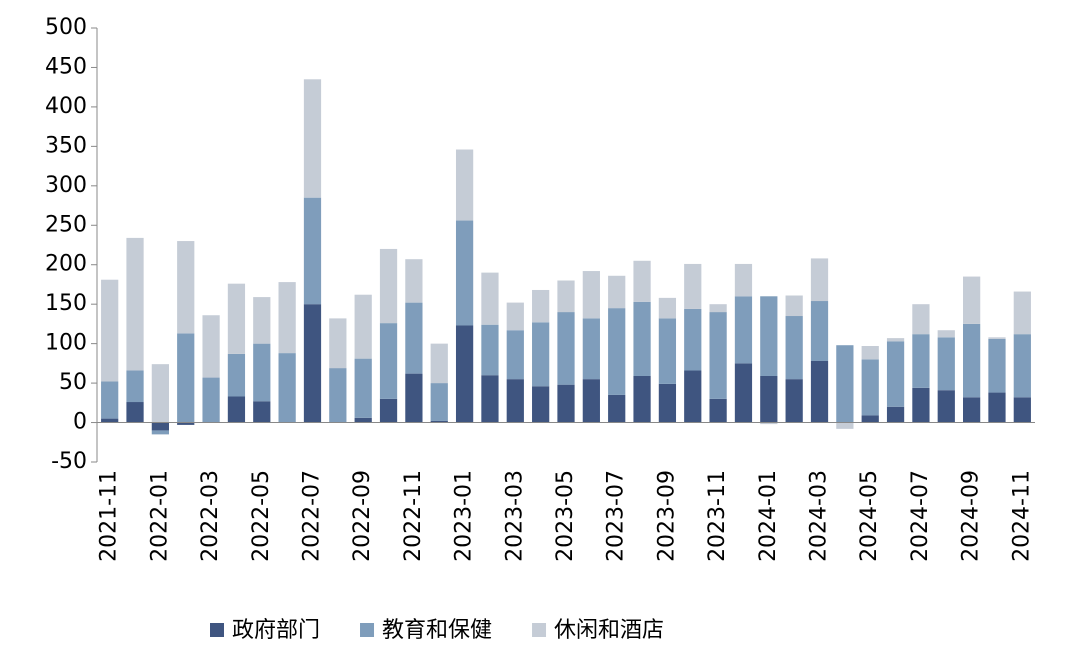  I want to click on x-tick-label: 2023-09, so click(666, 516).